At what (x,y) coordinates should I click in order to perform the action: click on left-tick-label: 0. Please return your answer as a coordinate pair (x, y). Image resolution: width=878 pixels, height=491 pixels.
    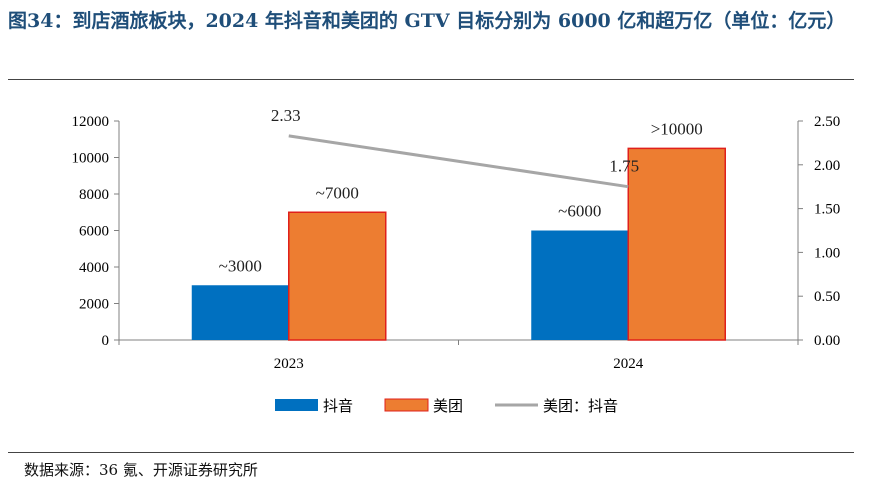
    Looking at the image, I should click on (106, 341).